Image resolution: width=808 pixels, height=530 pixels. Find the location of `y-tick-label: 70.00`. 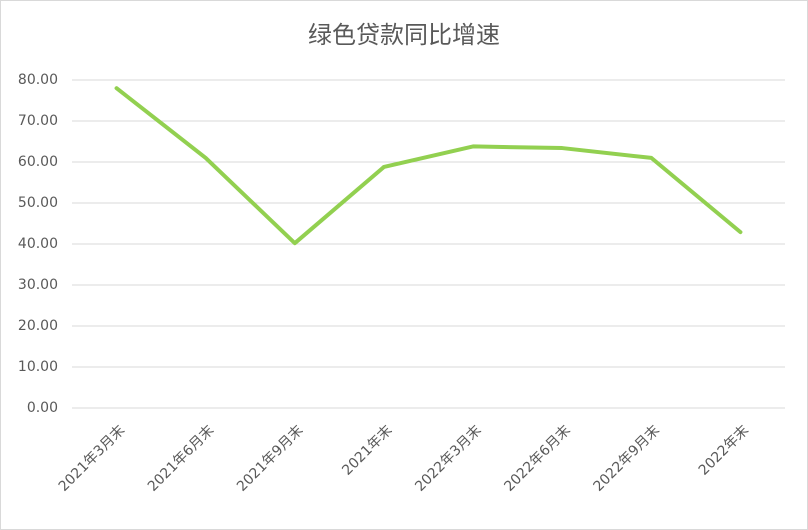

y-tick-label: 70.00 is located at coordinates (38, 121).